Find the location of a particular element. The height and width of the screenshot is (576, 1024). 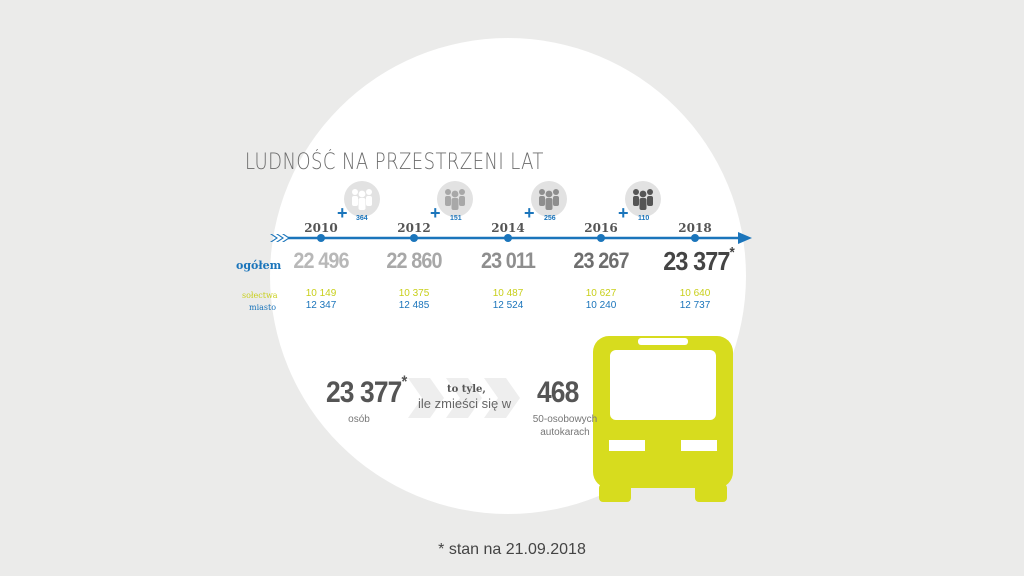

gain-value: 110 is located at coordinates (644, 218).